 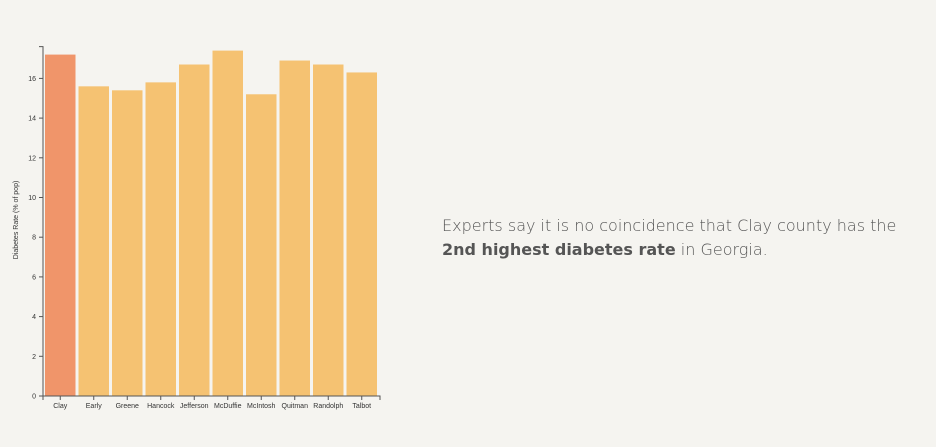 What do you see at coordinates (194, 230) in the screenshot?
I see `bar-jefferson` at bounding box center [194, 230].